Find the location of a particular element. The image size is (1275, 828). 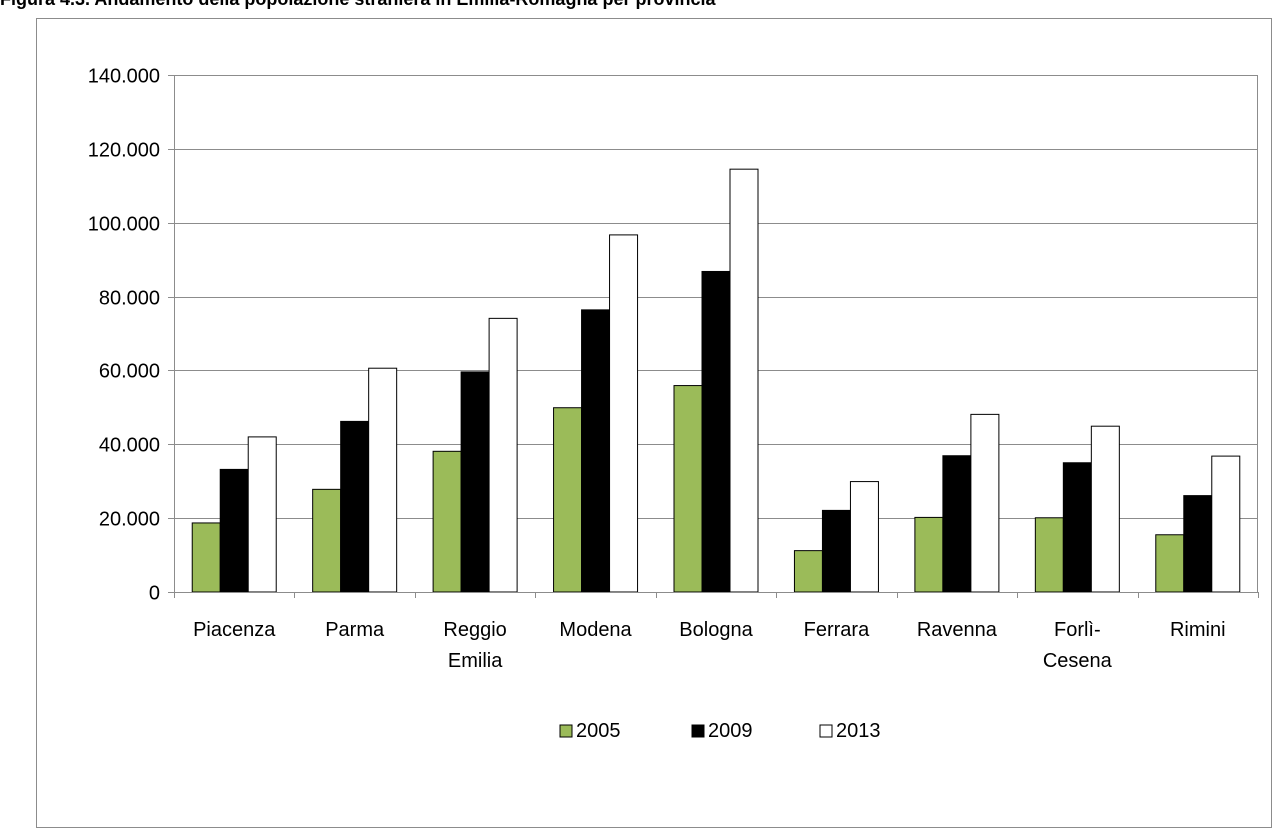

y-tick-label: 60.000 is located at coordinates (129, 372).